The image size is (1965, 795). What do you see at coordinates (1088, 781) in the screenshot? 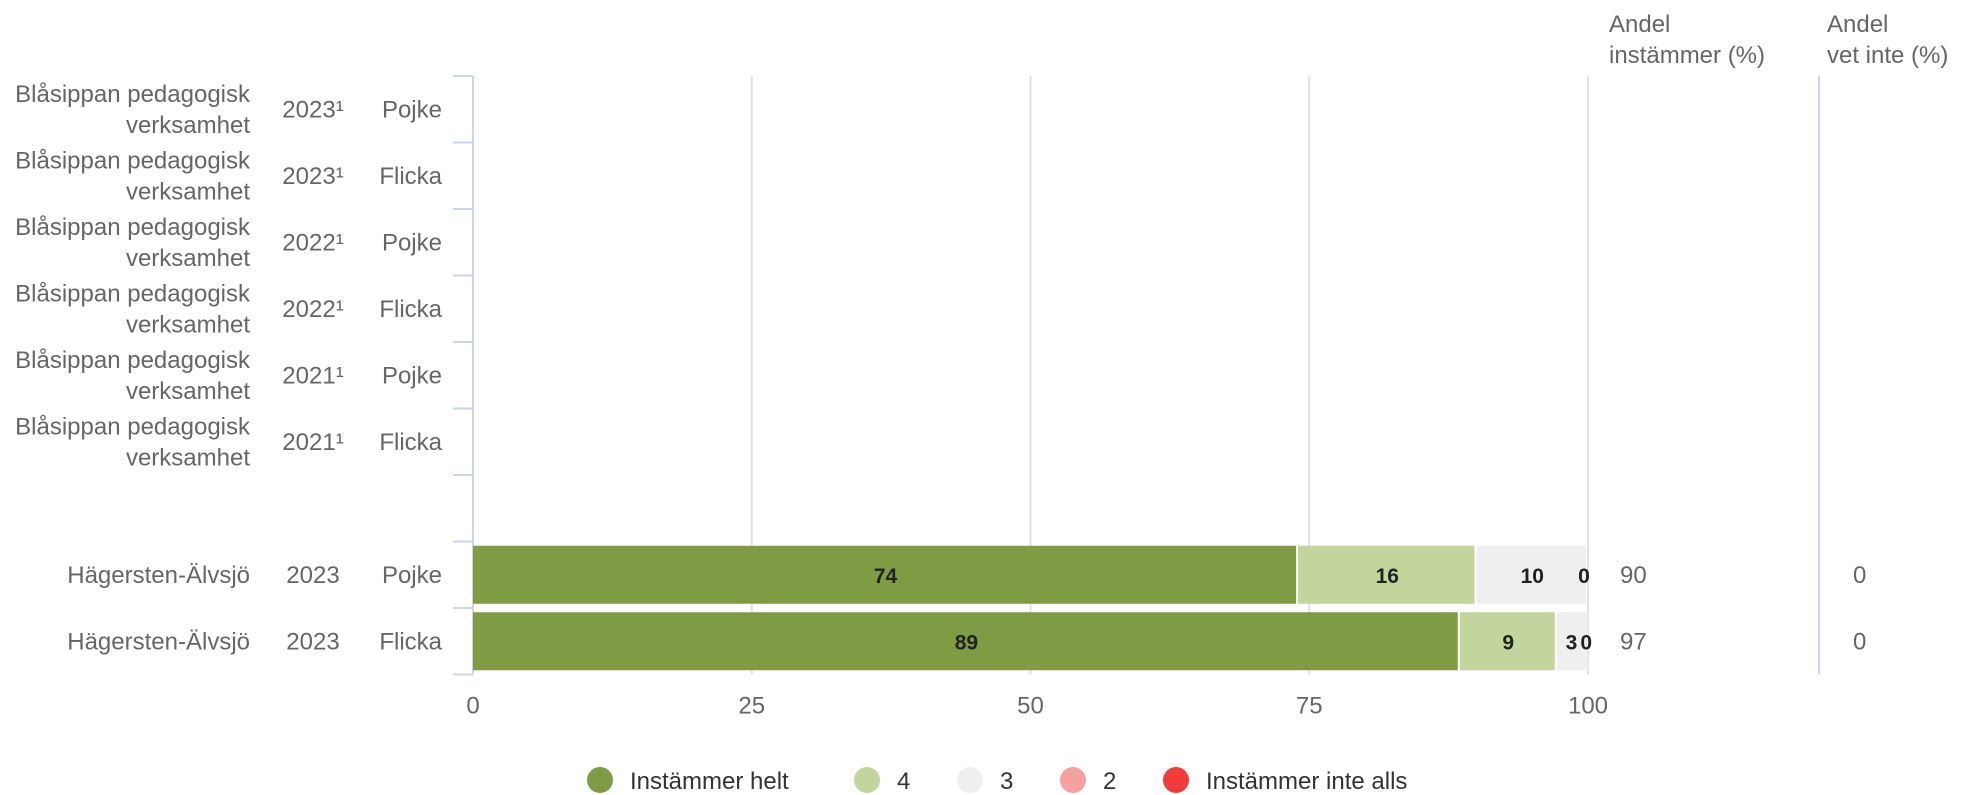
I see `legend-item: 2` at bounding box center [1088, 781].